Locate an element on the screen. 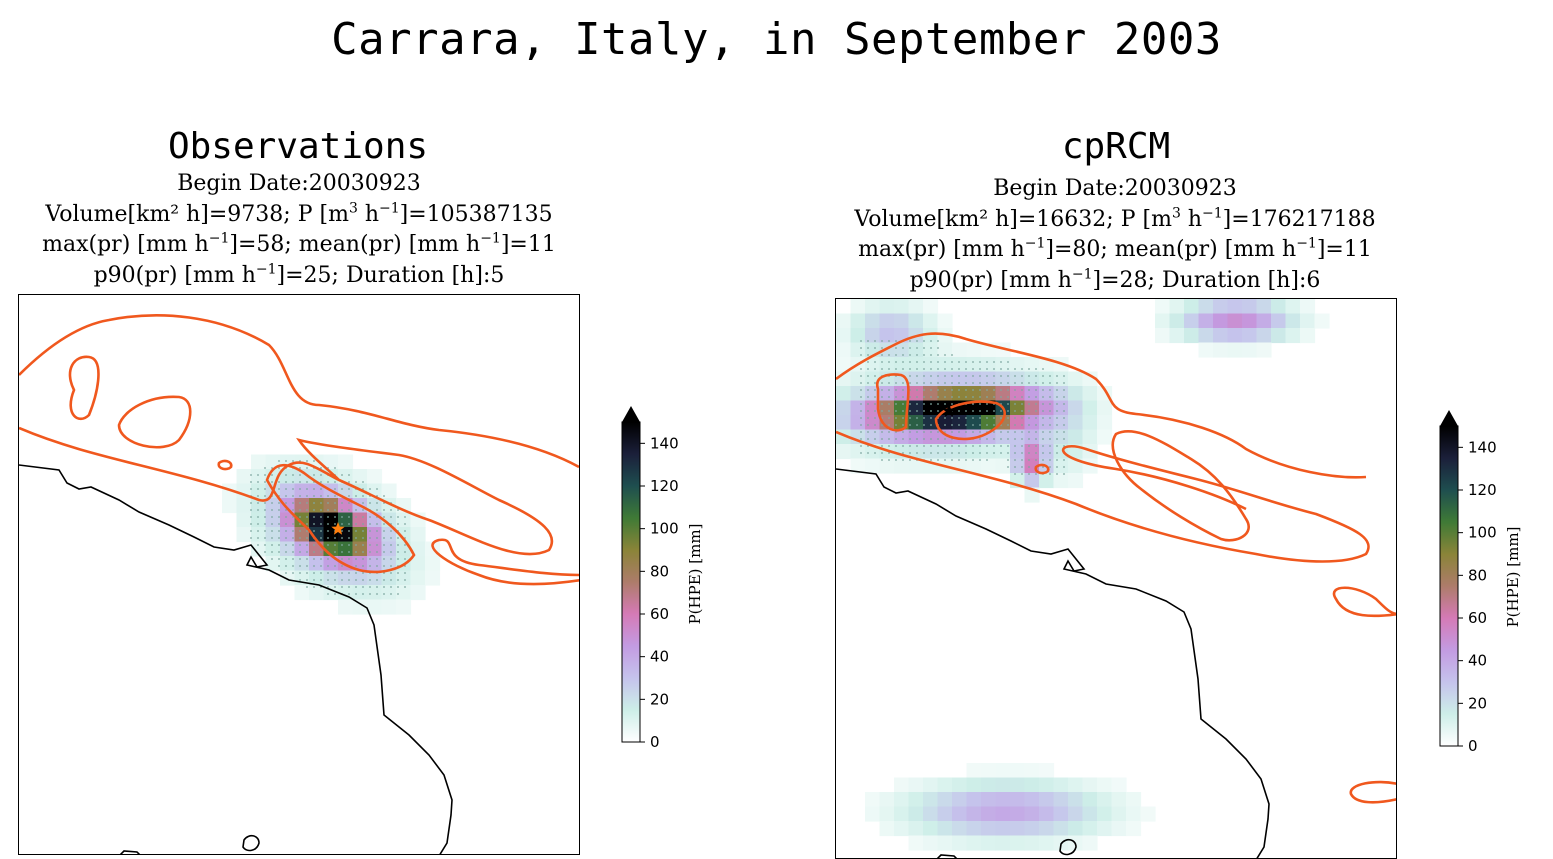  colorbar-tick-label: 0 is located at coordinates (1473, 746).